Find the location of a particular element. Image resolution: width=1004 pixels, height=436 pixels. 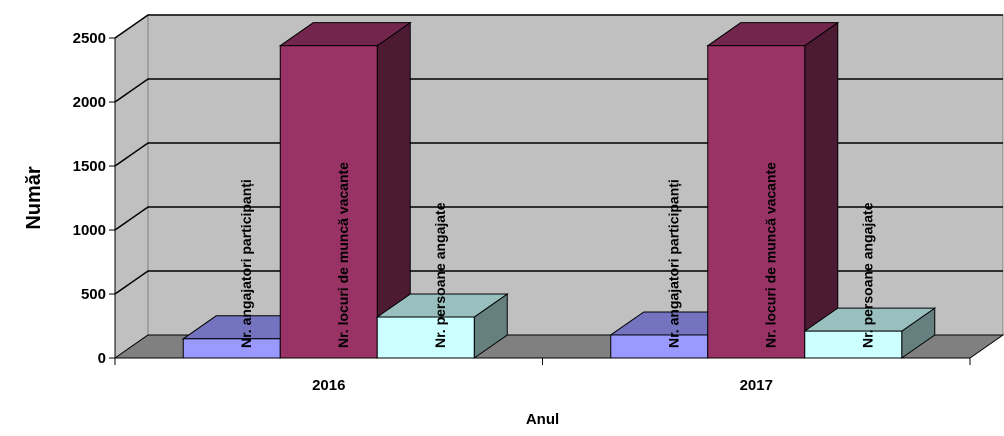

side-wall is located at coordinates (131, 186).